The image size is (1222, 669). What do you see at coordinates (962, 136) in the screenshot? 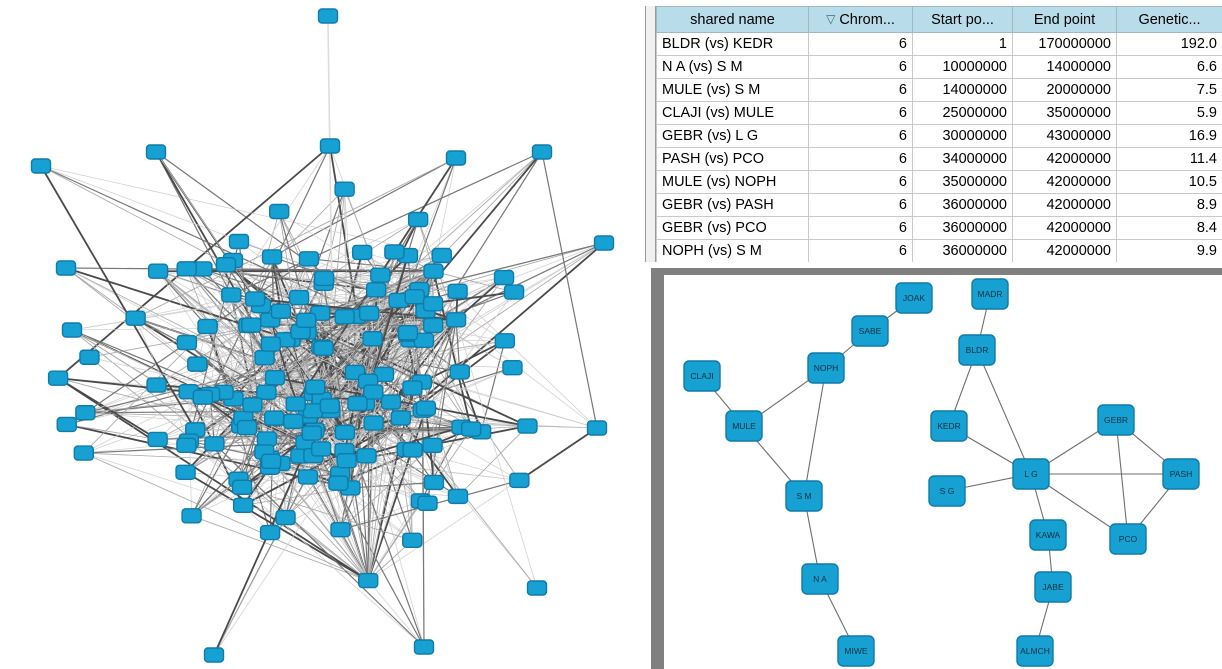
I see `table-cell-start_point: 30000000` at bounding box center [962, 136].